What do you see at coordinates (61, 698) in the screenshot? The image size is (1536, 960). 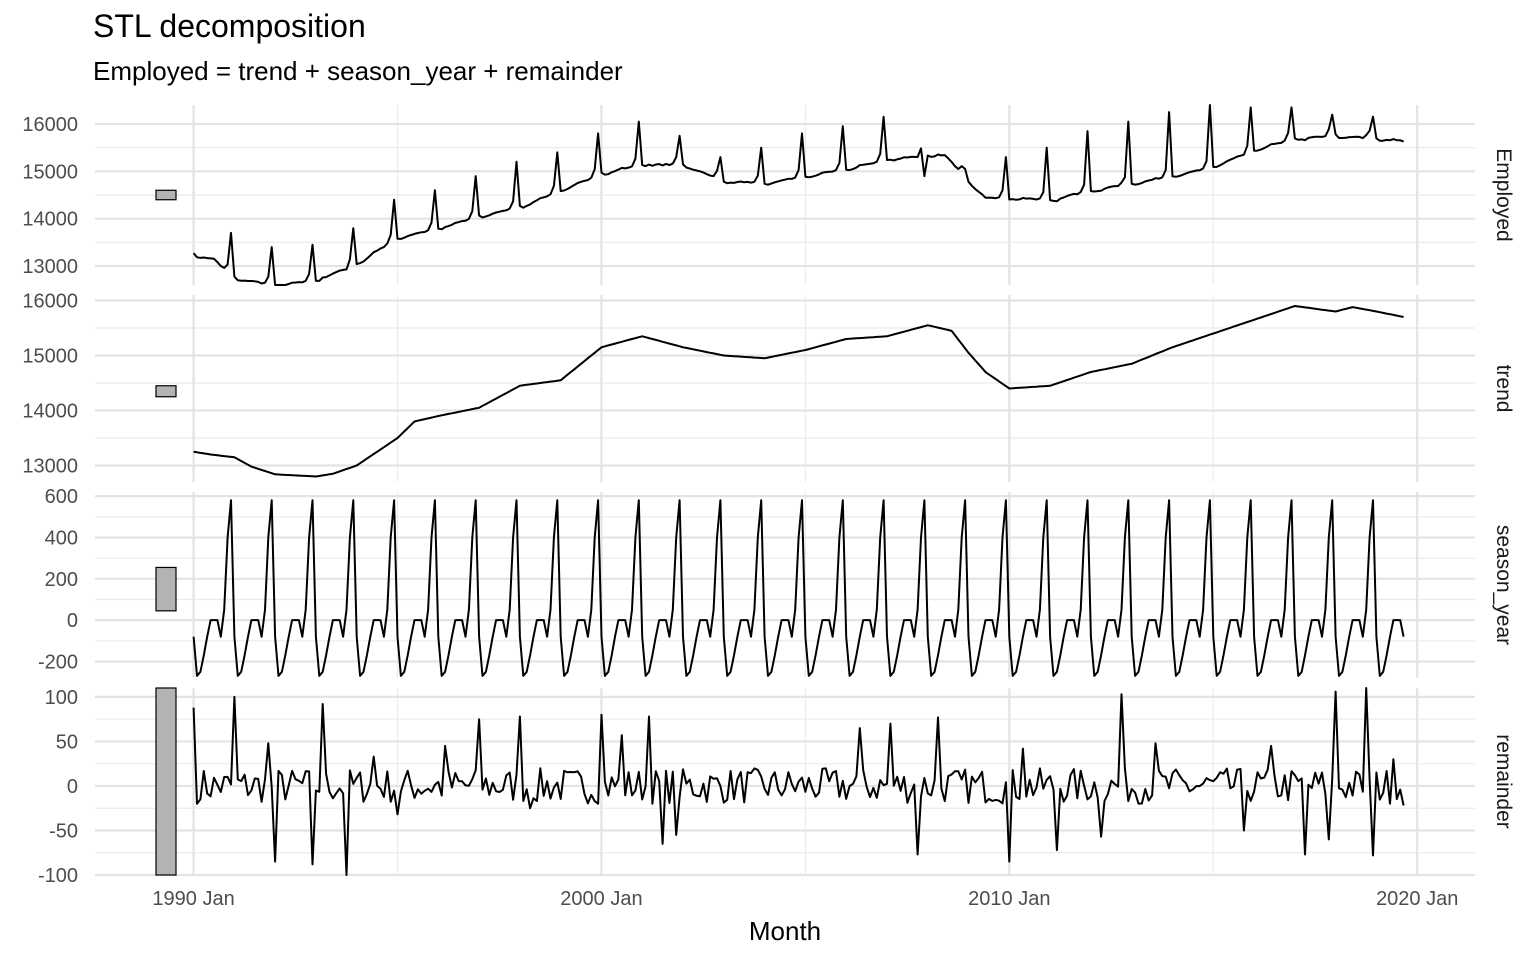 I see `y-tick-label: 100` at bounding box center [61, 698].